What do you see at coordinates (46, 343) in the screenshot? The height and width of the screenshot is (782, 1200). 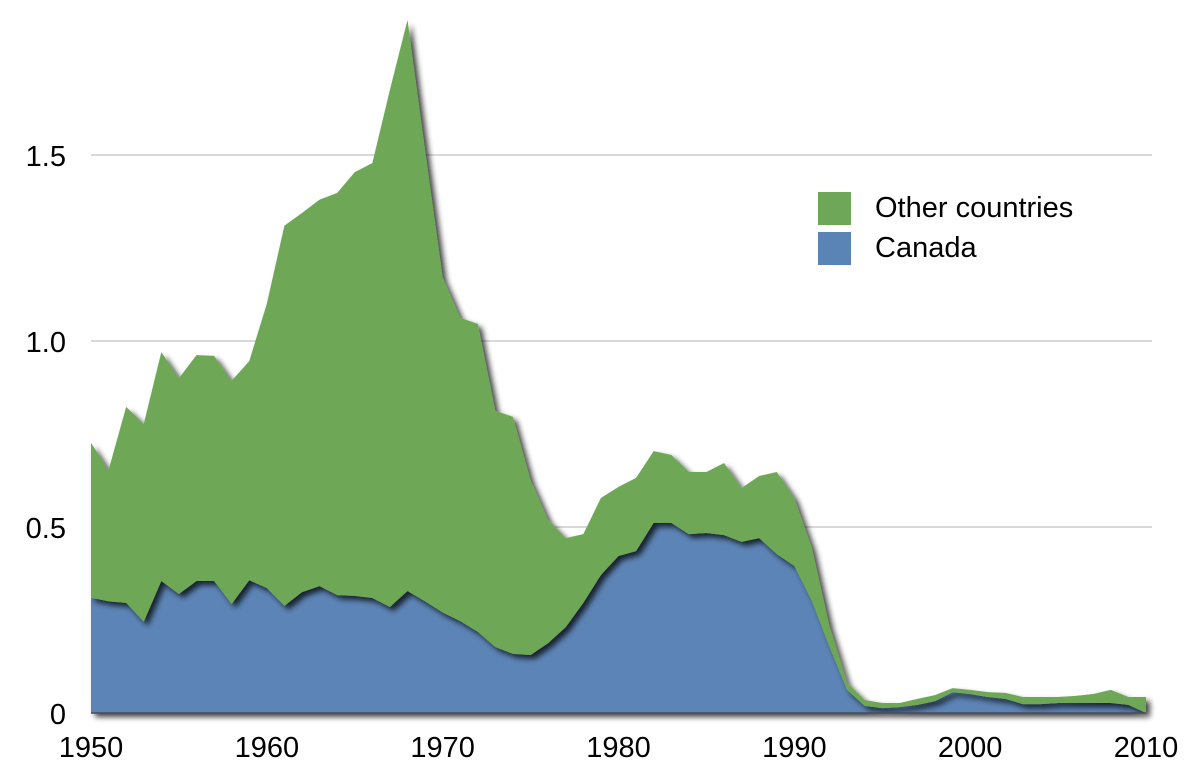 I see `y-tick-label: 1.0` at bounding box center [46, 343].